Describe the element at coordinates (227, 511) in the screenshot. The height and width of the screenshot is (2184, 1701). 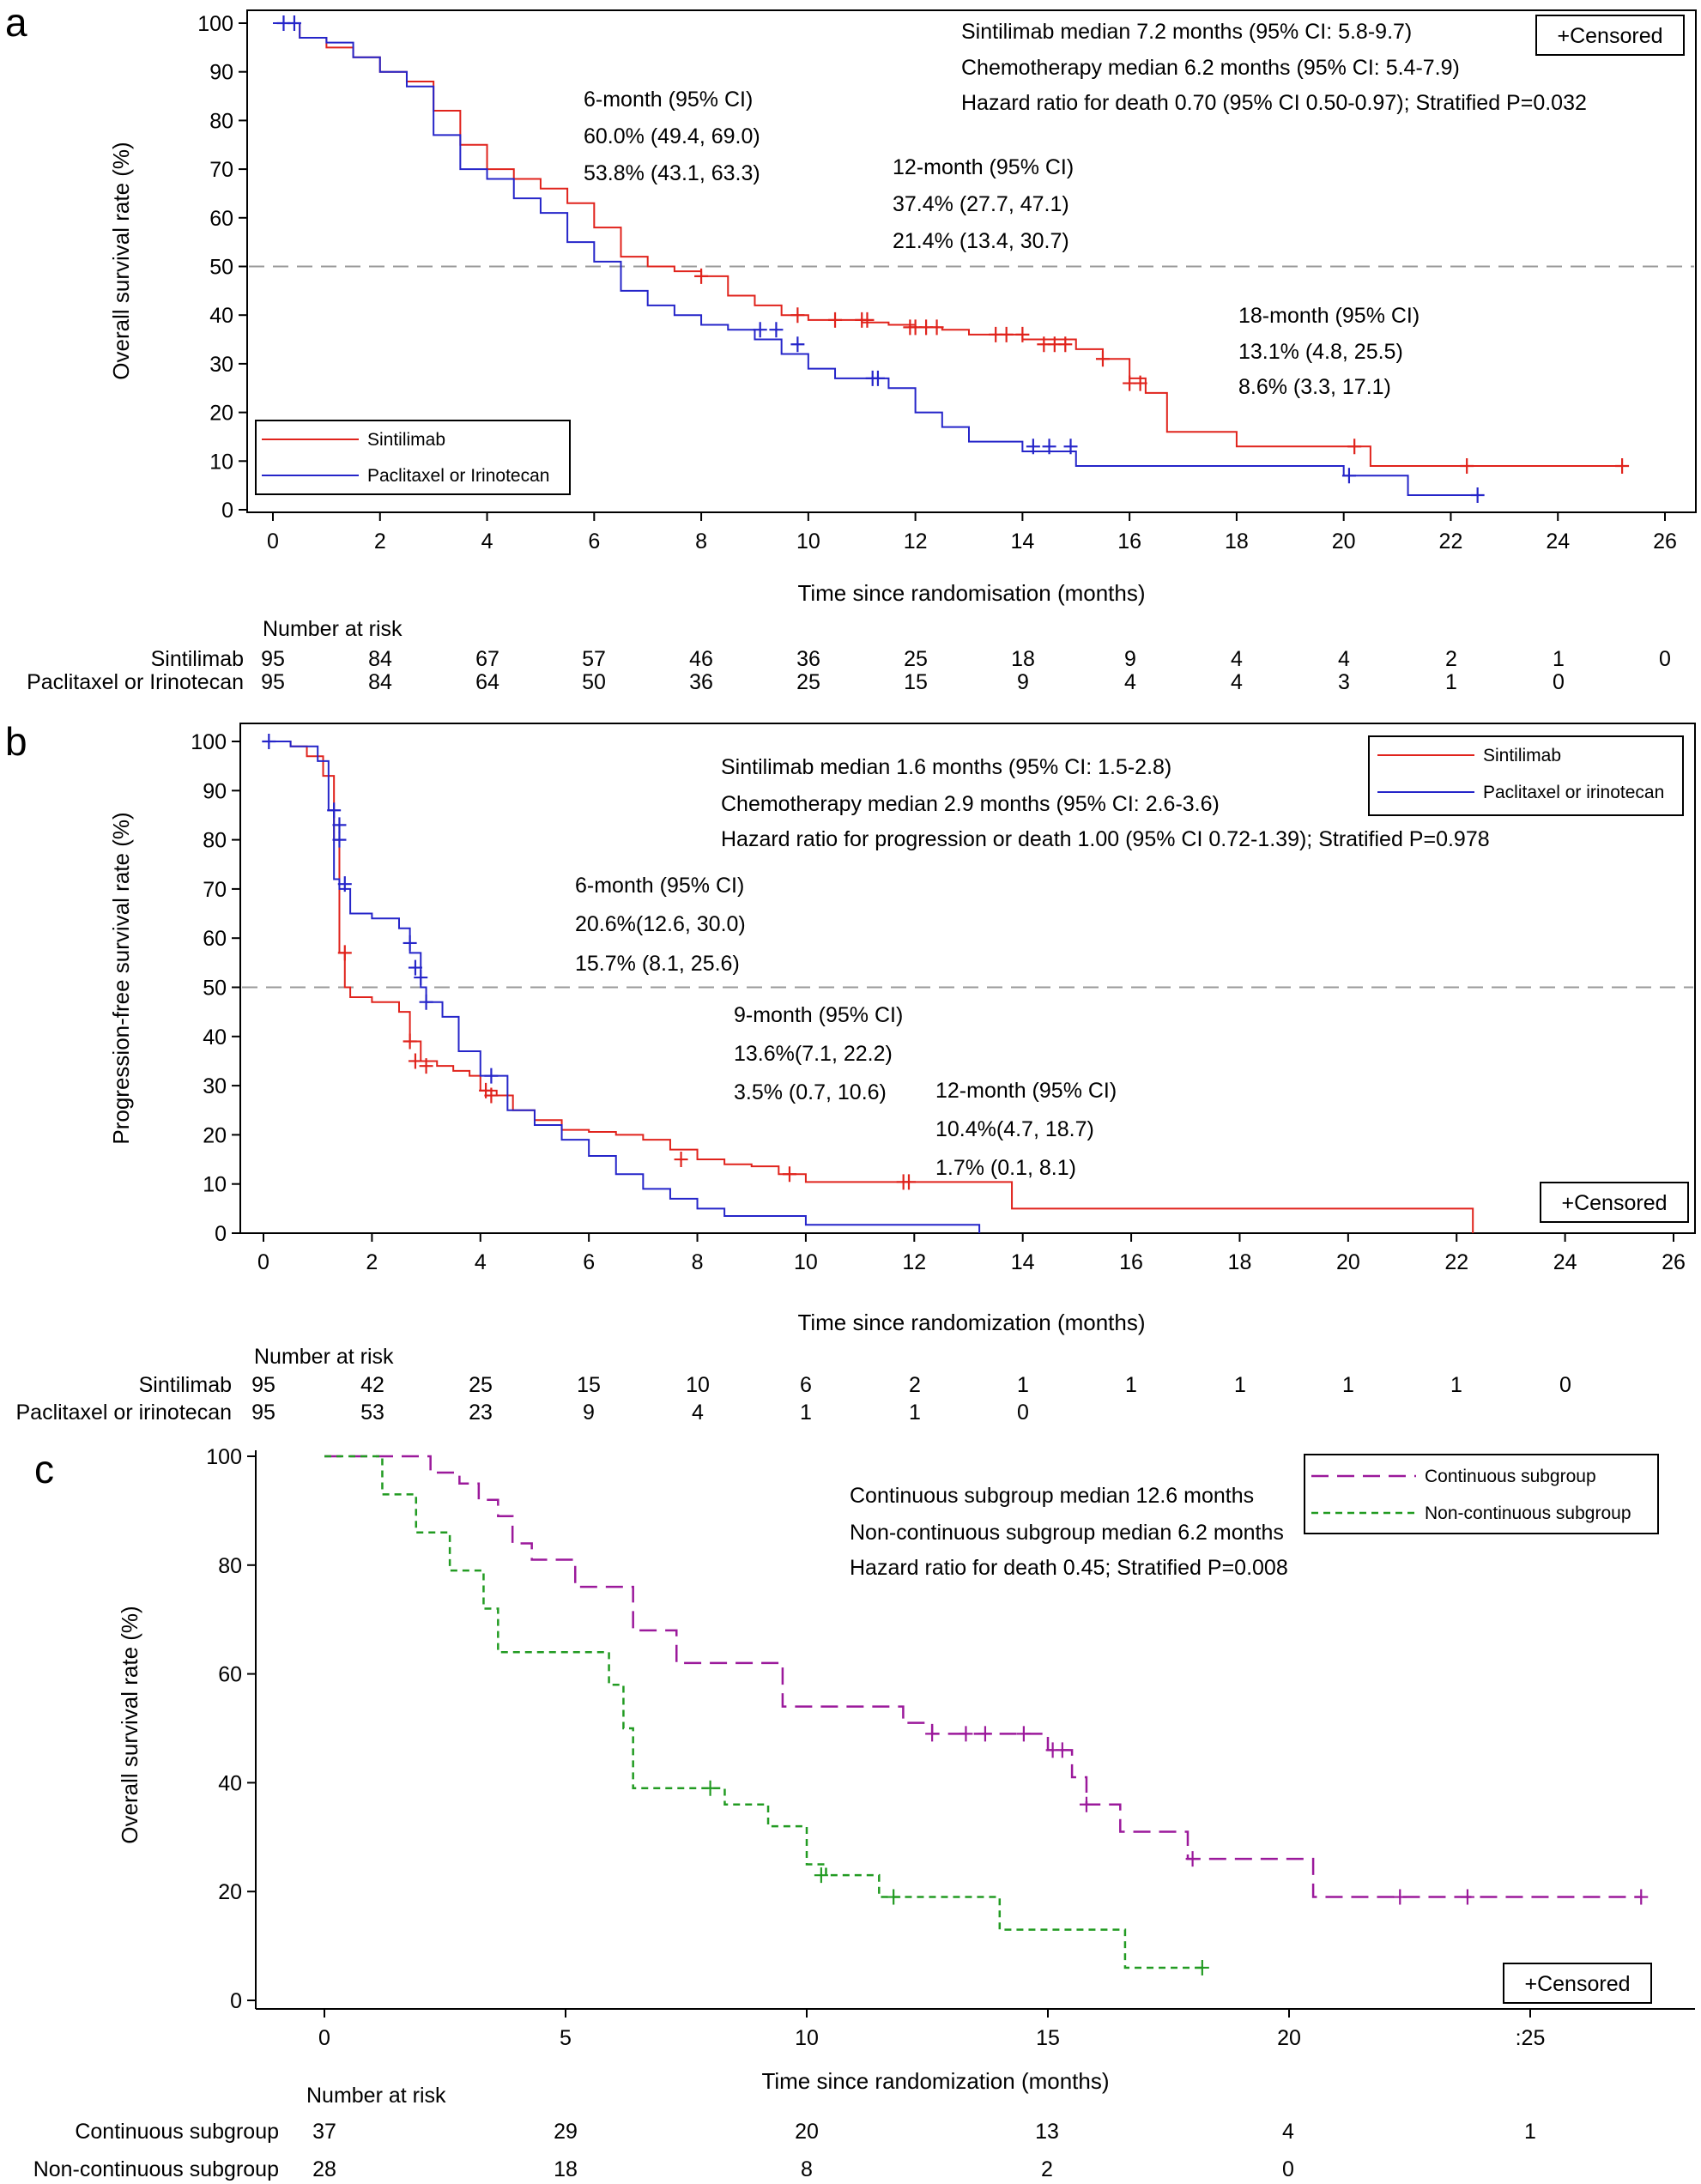
I see `panel-a-y-tick-label: 0` at that location.